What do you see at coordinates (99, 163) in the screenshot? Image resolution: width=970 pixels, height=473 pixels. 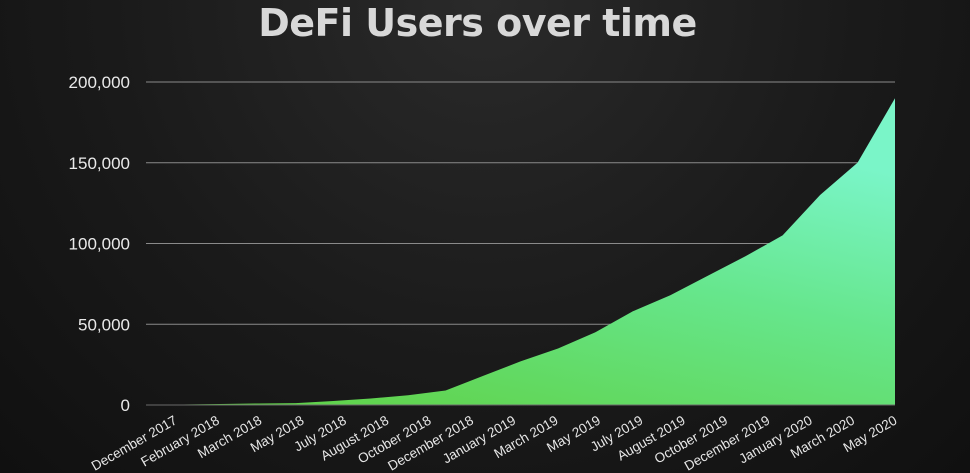 I see `y-tick-label: 150,000` at bounding box center [99, 163].